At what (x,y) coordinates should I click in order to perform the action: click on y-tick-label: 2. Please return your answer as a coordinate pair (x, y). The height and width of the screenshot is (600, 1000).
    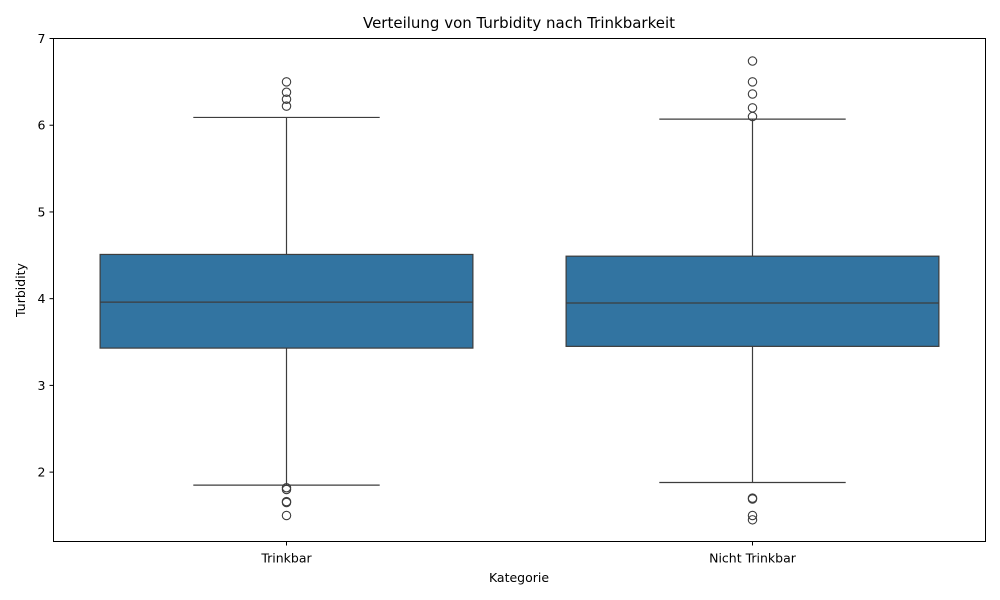
    Looking at the image, I should click on (42, 472).